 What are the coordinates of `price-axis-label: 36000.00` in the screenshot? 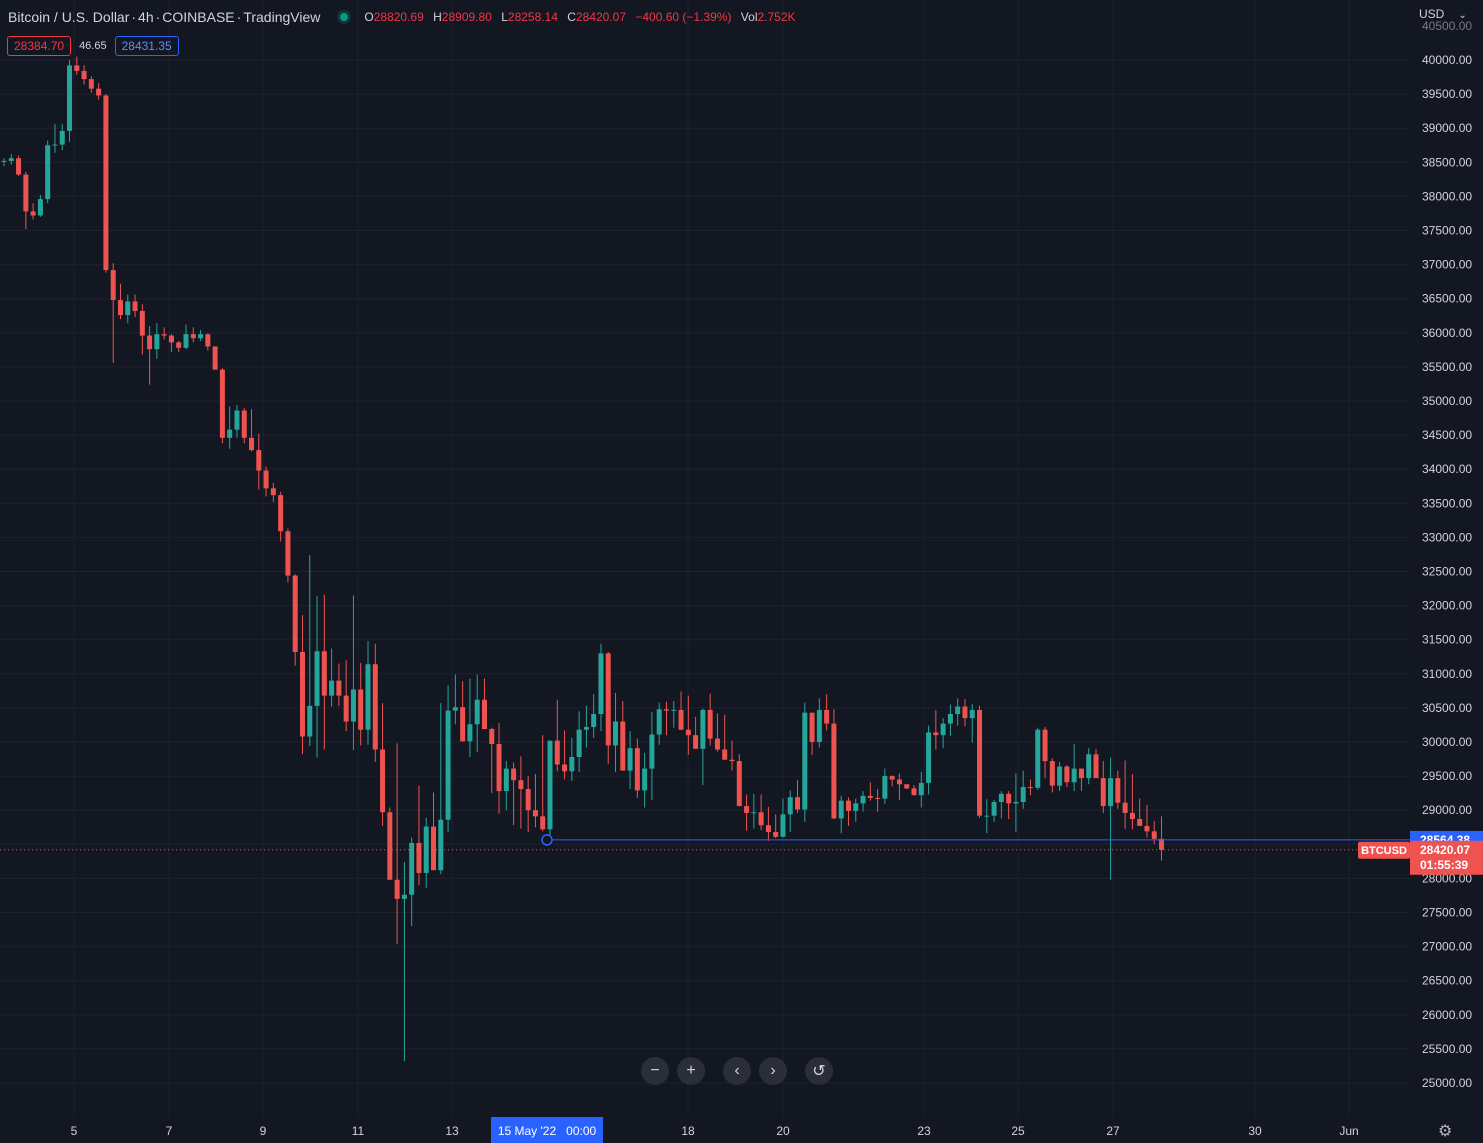 It's located at (1447, 333).